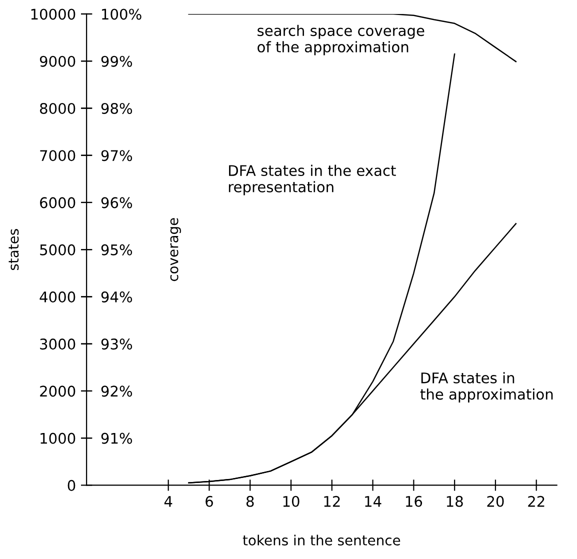  Describe the element at coordinates (168, 501) in the screenshot. I see `x-tick-label: 4` at that location.